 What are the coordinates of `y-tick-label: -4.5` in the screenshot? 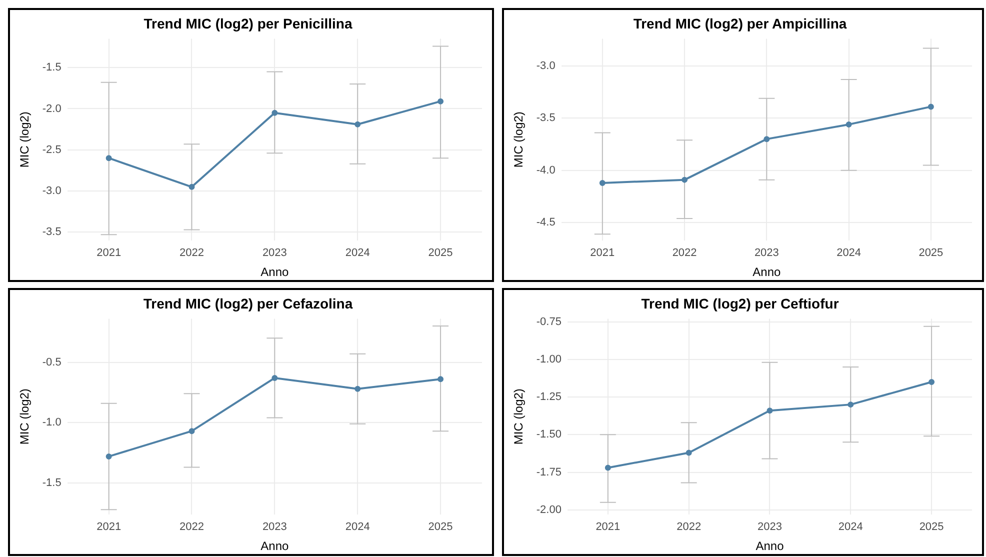 It's located at (546, 222).